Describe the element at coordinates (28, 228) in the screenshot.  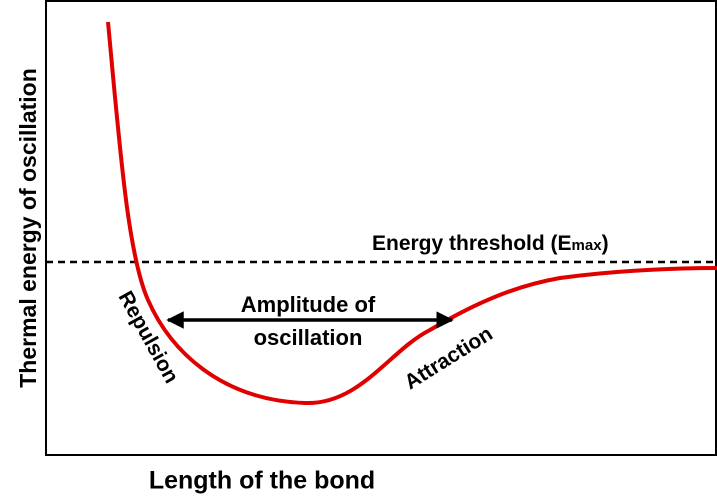
I see `y-axis-label: Thermal energy of oscillation` at that location.